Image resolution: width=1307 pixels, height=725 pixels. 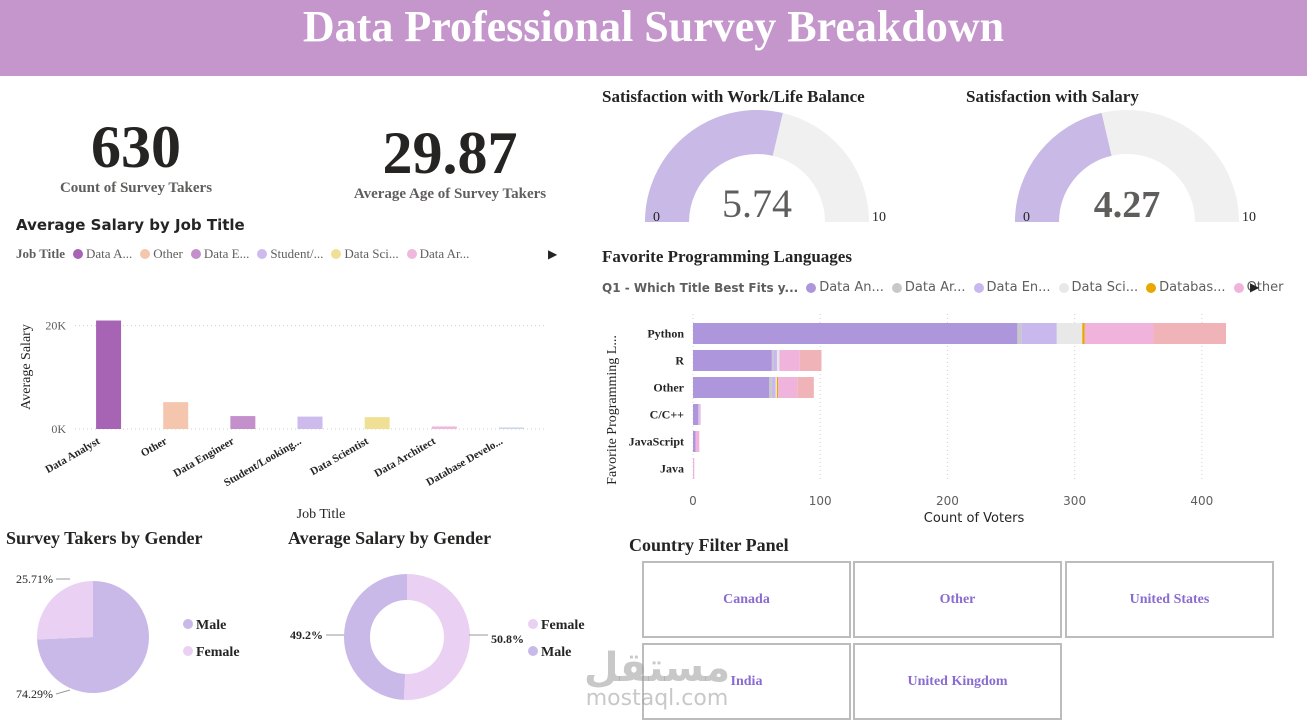 What do you see at coordinates (709, 545) in the screenshot?
I see `country-panel-title: Country Filter Panel` at bounding box center [709, 545].